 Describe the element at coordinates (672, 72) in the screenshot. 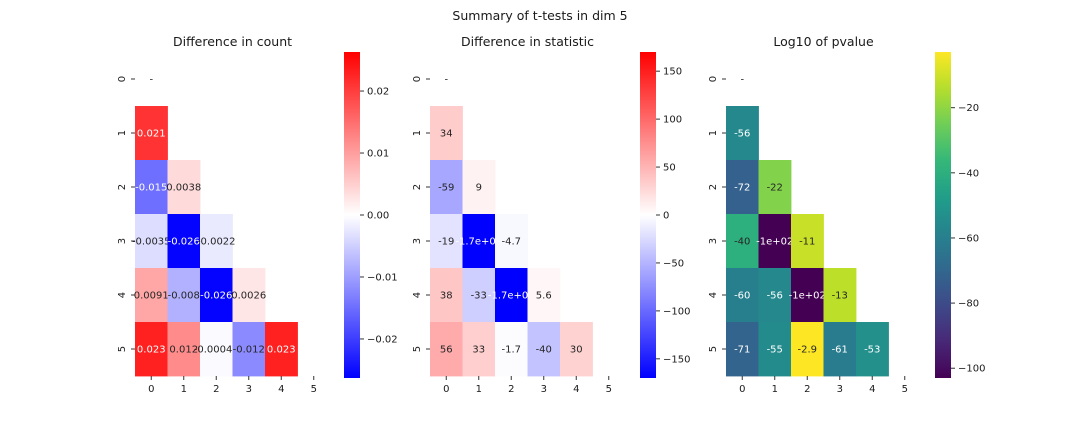

I see `colorbar-tick-label: 150` at that location.